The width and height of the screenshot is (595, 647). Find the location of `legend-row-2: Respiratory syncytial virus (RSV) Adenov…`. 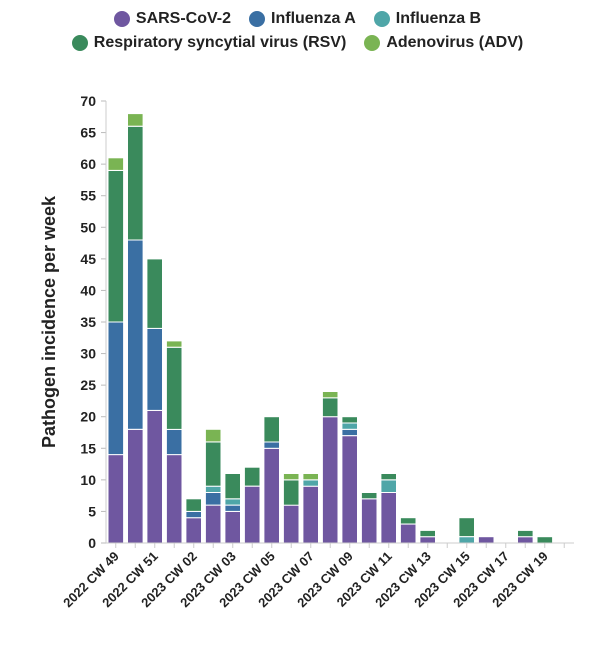

legend-row-2: Respiratory syncytial virus (RSV) Adenov… is located at coordinates (297, 43).